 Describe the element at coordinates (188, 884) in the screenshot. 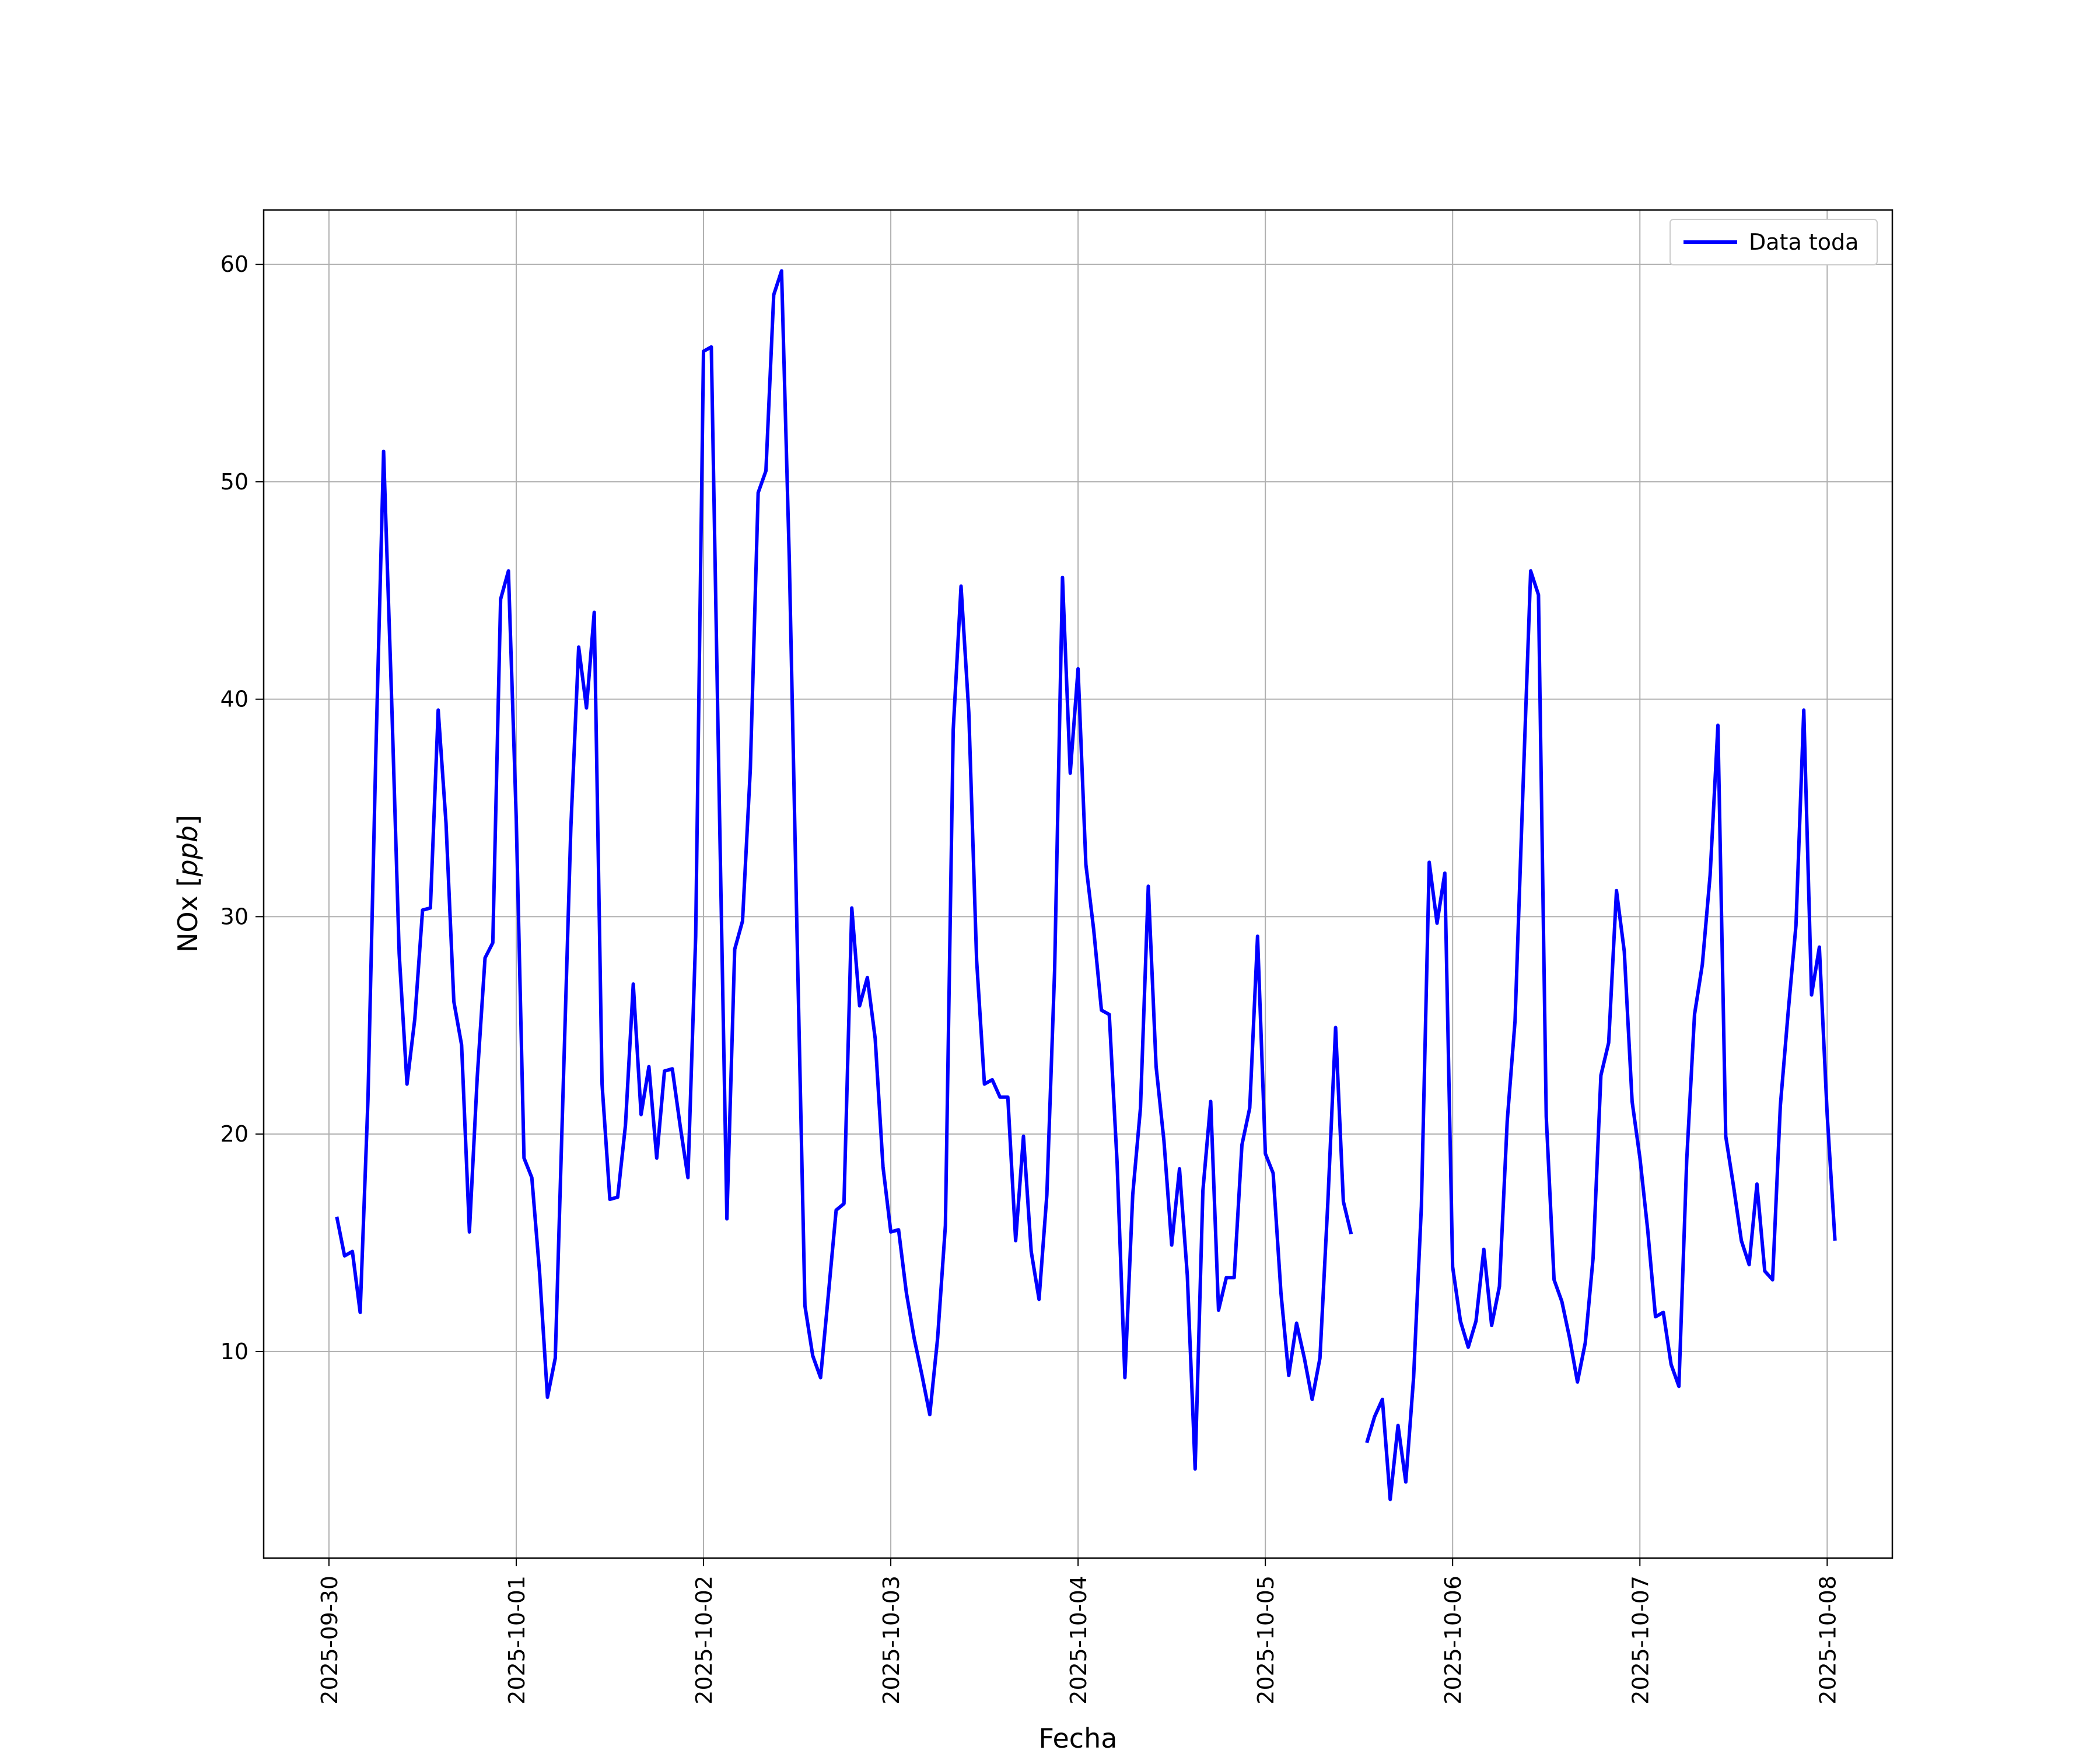

I see `y-axis-label: NOx [ppb]` at that location.